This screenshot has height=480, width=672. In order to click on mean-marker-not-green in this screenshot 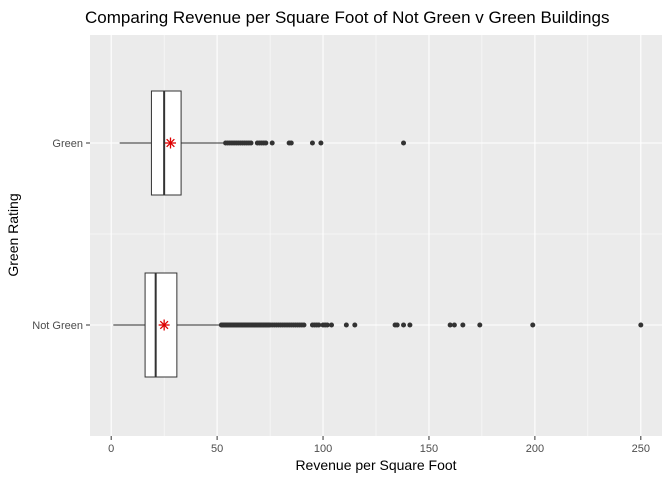, I will do `click(164, 325)`.